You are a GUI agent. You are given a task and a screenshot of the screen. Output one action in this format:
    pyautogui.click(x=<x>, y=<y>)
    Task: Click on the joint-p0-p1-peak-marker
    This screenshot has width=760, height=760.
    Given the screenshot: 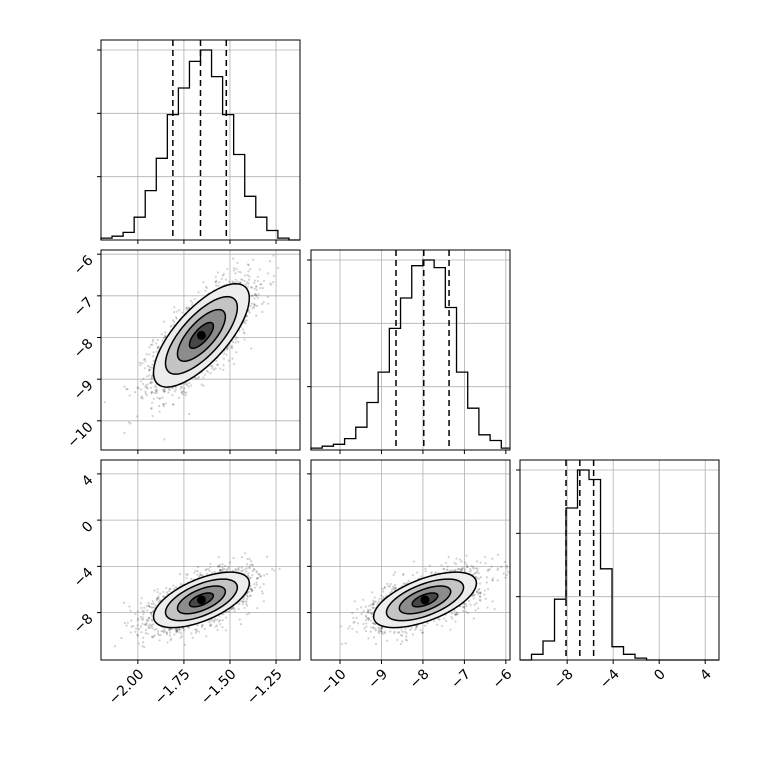 What is the action you would take?
    pyautogui.click(x=201, y=335)
    